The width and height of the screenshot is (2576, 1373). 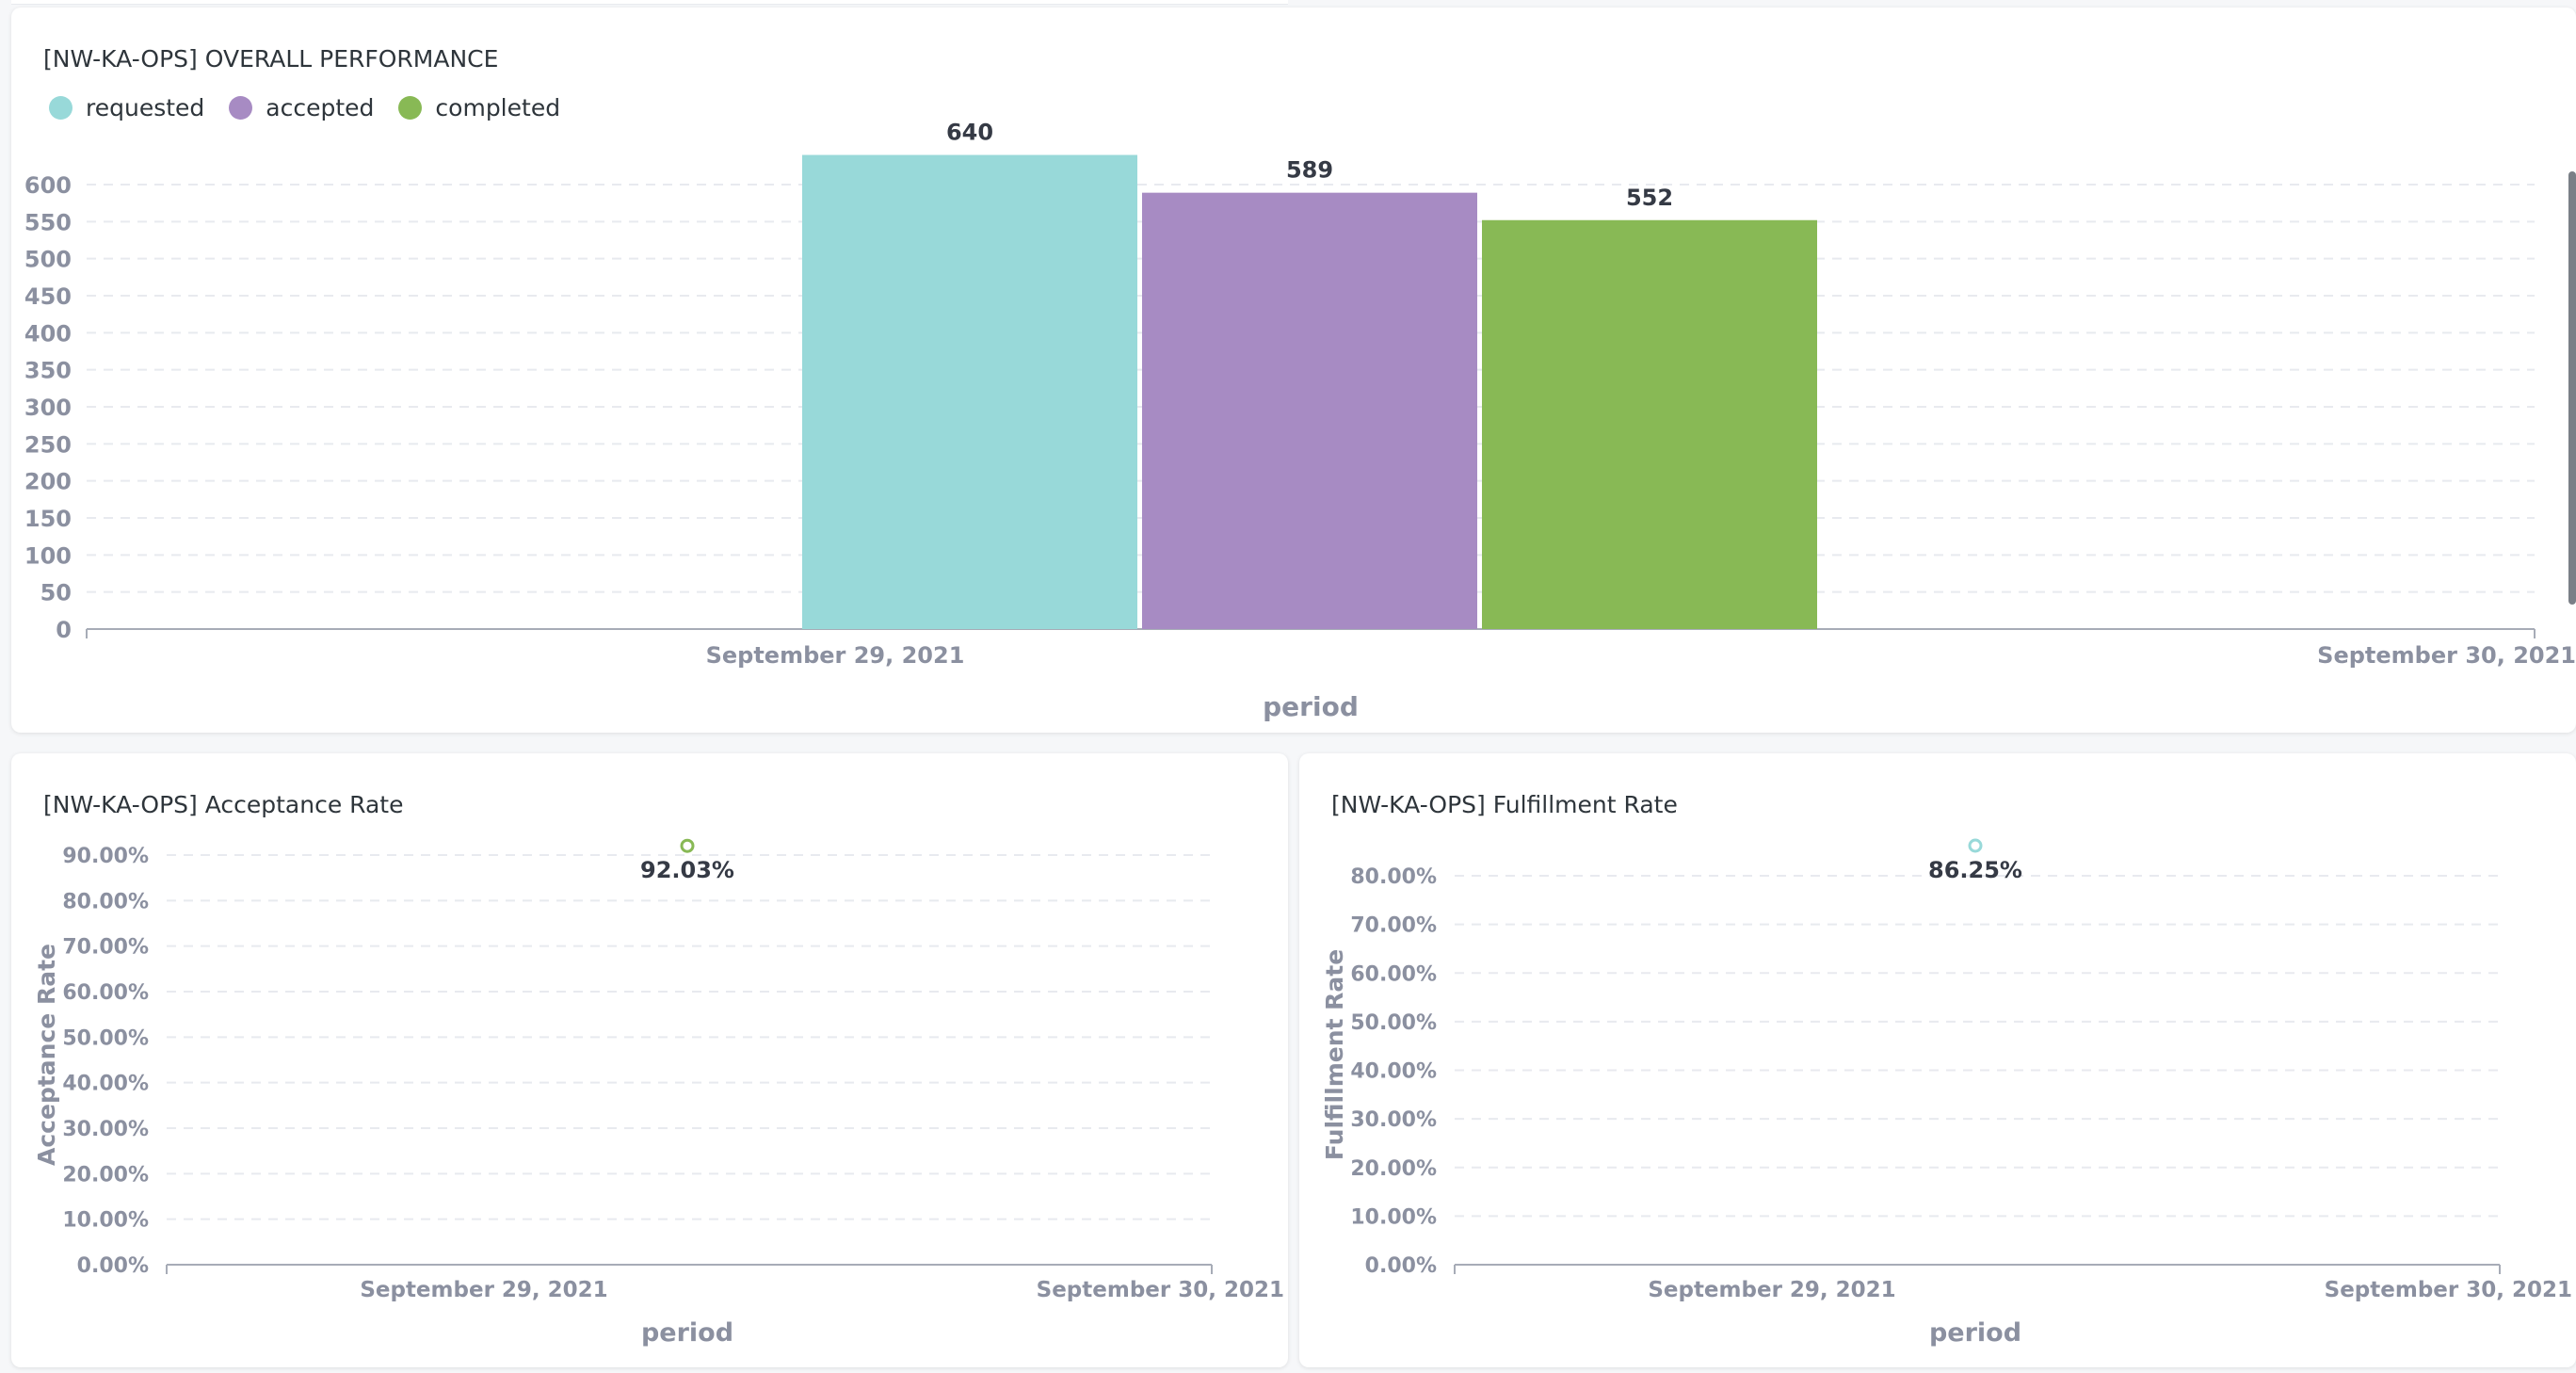 I want to click on y-tick-label: 100, so click(x=48, y=555).